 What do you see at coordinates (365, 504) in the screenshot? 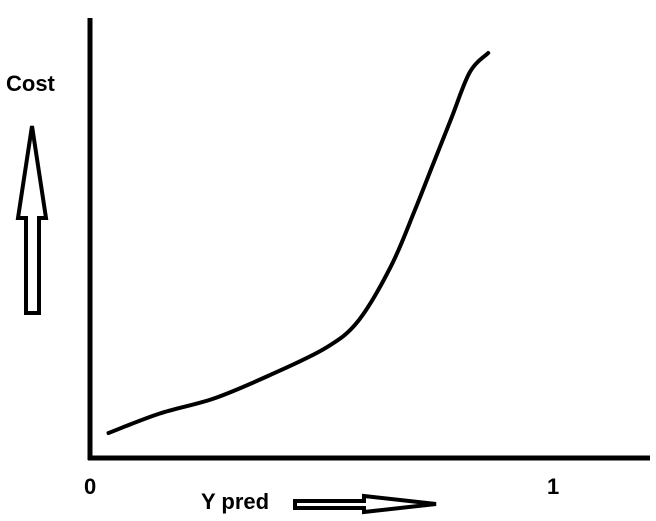
I see `x-axis-arrow` at bounding box center [365, 504].